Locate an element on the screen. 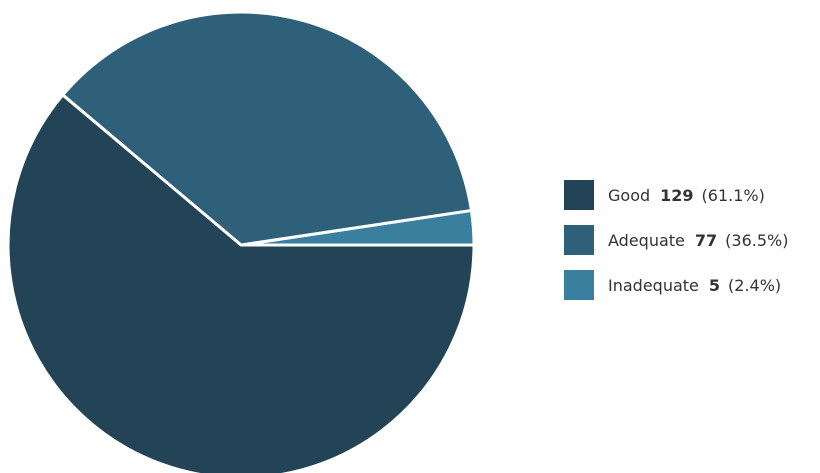  legend-label-inadequate: Inadequate is located at coordinates (653, 285).